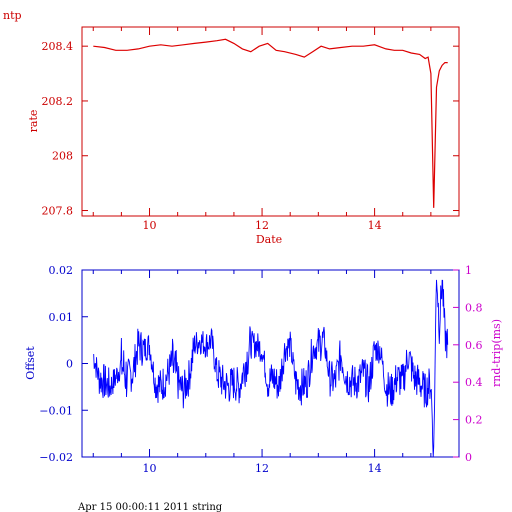 The image size is (512, 512). What do you see at coordinates (56, 410) in the screenshot?
I see `bottom-y-tick-label: −0.01` at bounding box center [56, 410].